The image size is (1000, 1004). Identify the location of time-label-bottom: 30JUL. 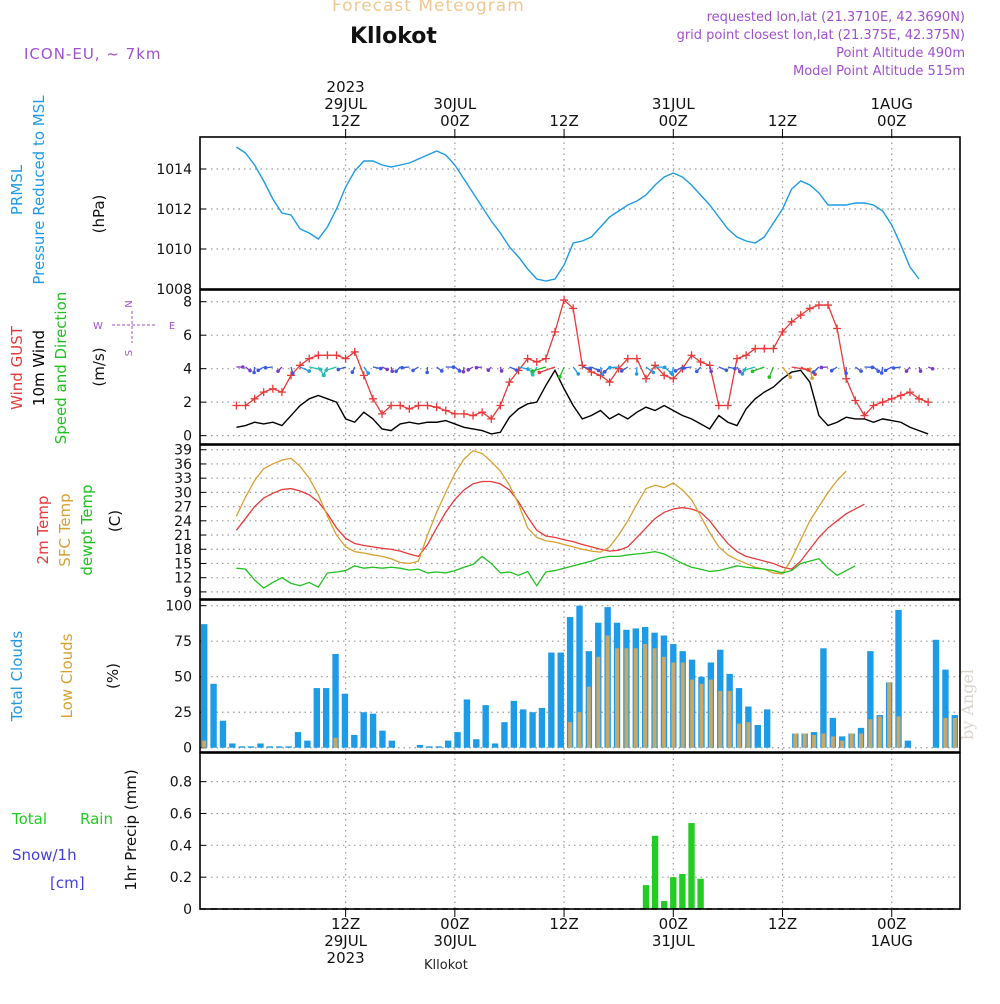
(454, 941).